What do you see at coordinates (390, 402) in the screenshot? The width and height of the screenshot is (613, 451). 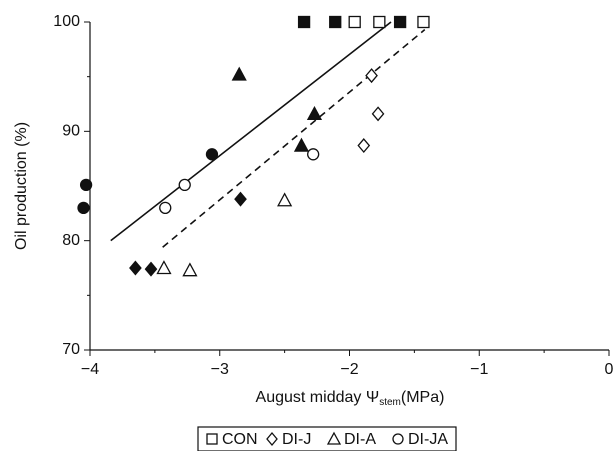 I see `x-label-sub: stem` at bounding box center [390, 402].